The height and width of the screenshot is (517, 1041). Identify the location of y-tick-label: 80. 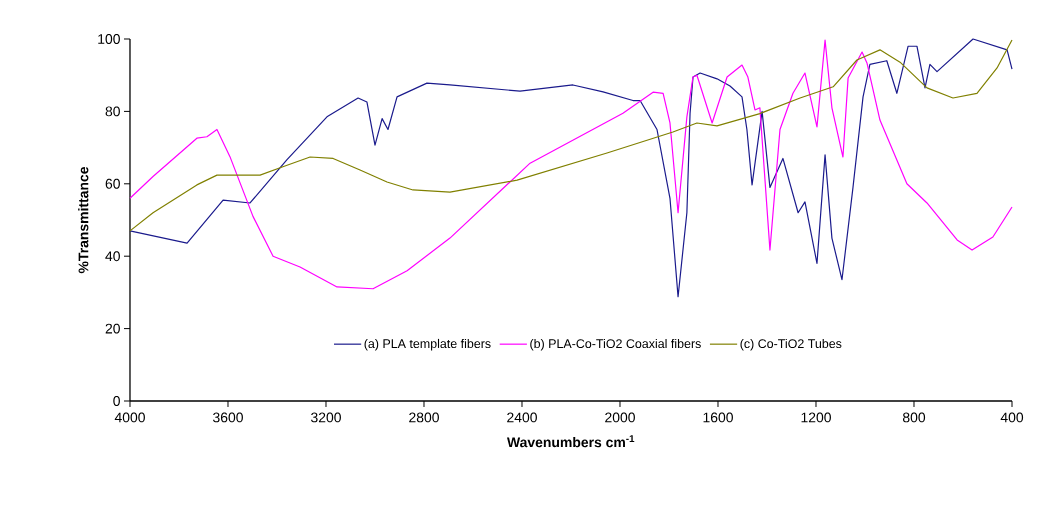
(112, 111).